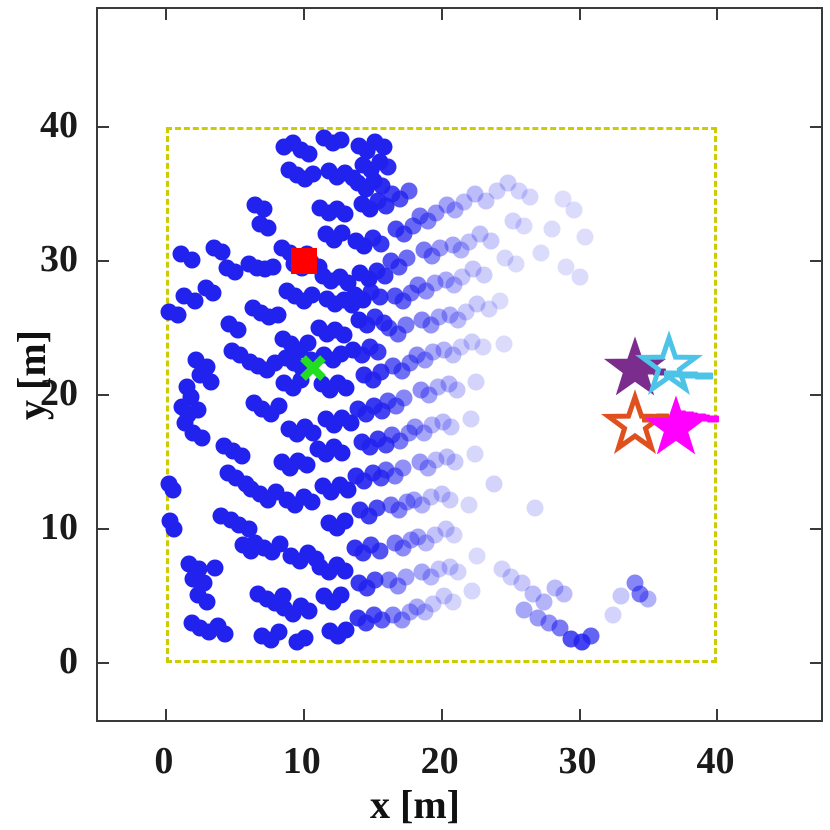 This screenshot has height=830, width=830. What do you see at coordinates (59, 259) in the screenshot?
I see `y-ticklabel-30: 30` at bounding box center [59, 259].